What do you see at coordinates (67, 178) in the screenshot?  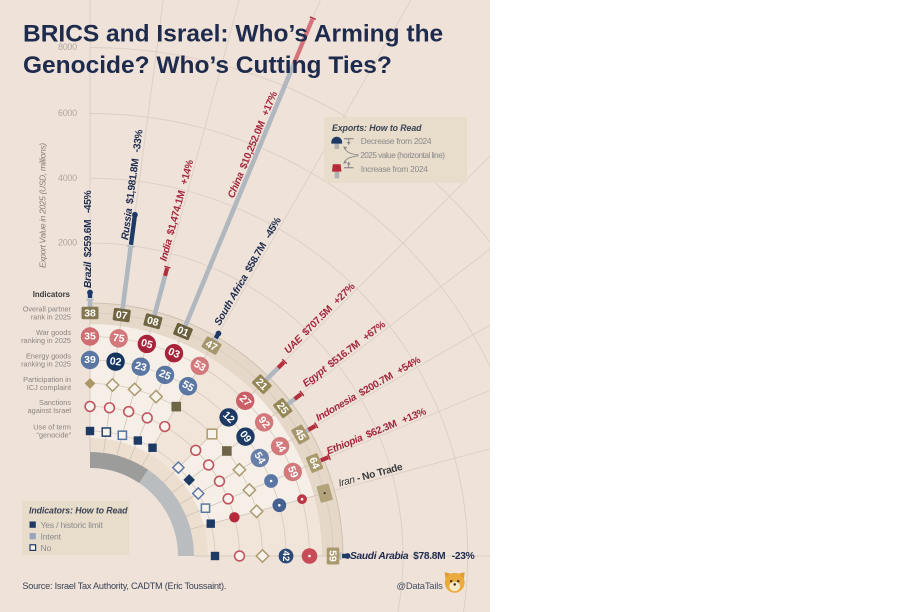 I see `svg-text: 4000` at bounding box center [67, 178].